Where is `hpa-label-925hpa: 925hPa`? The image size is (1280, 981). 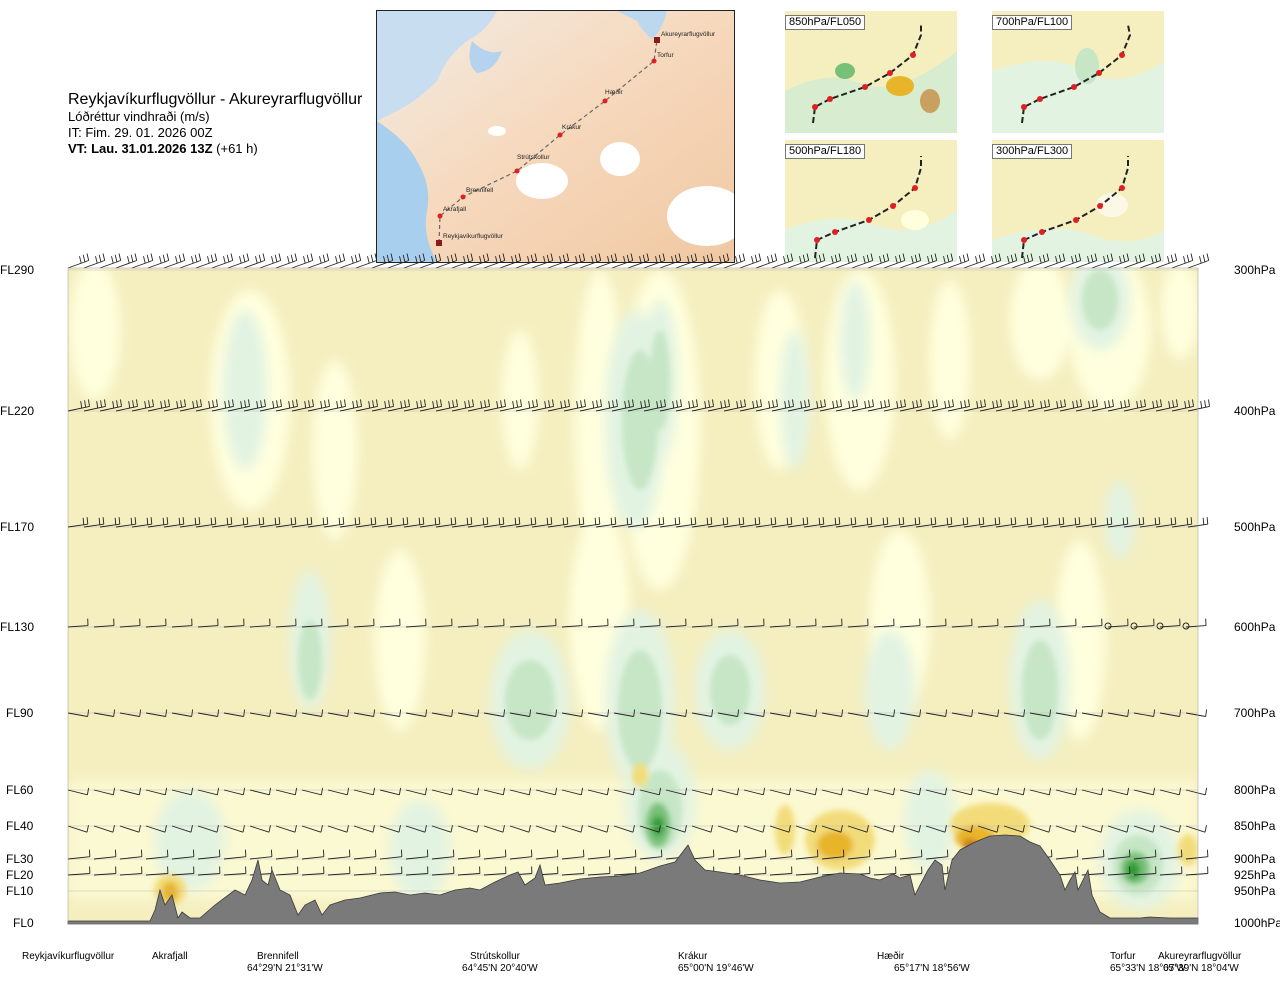
hpa-label-925hpa: 925hPa is located at coordinates (1255, 875).